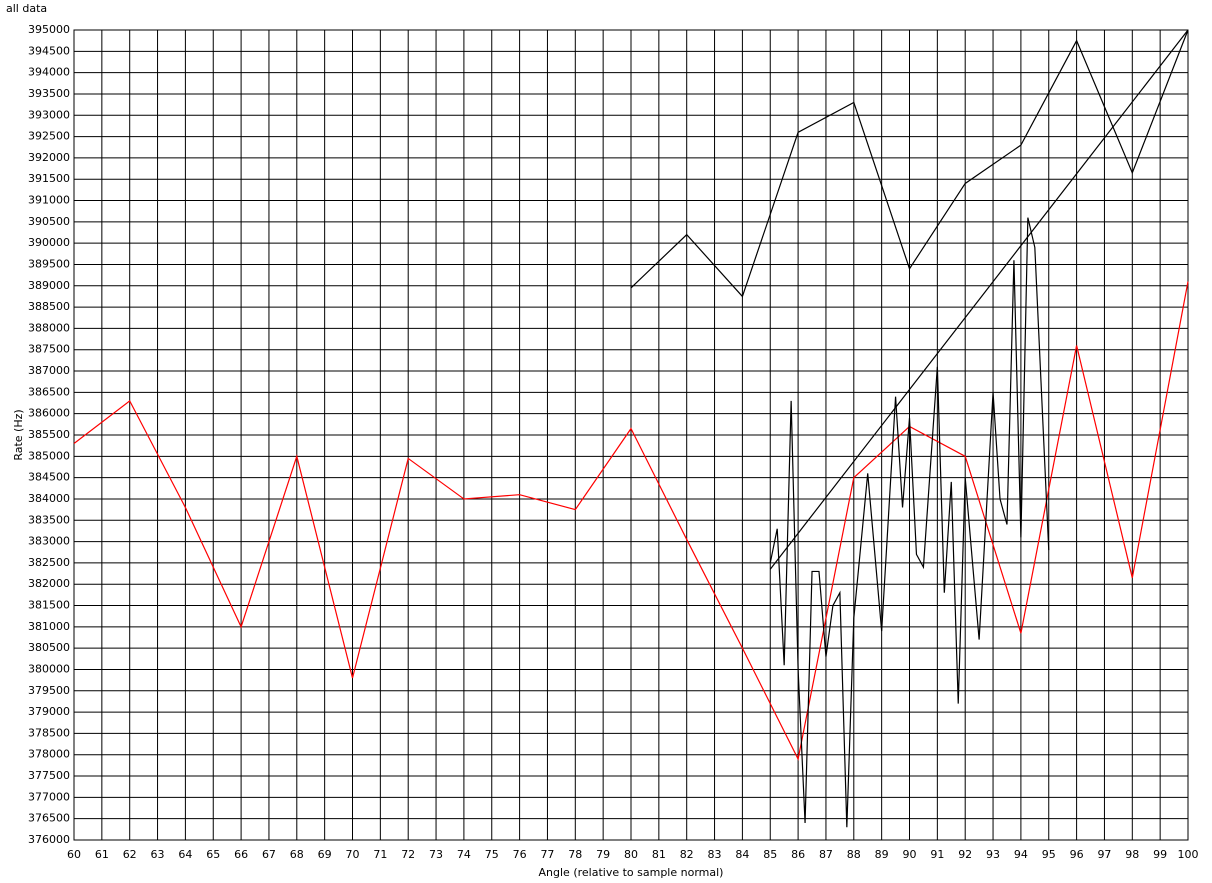 Image resolution: width=1212 pixels, height=883 pixels. What do you see at coordinates (380, 854) in the screenshot?
I see `x-tick-label: 71` at bounding box center [380, 854].